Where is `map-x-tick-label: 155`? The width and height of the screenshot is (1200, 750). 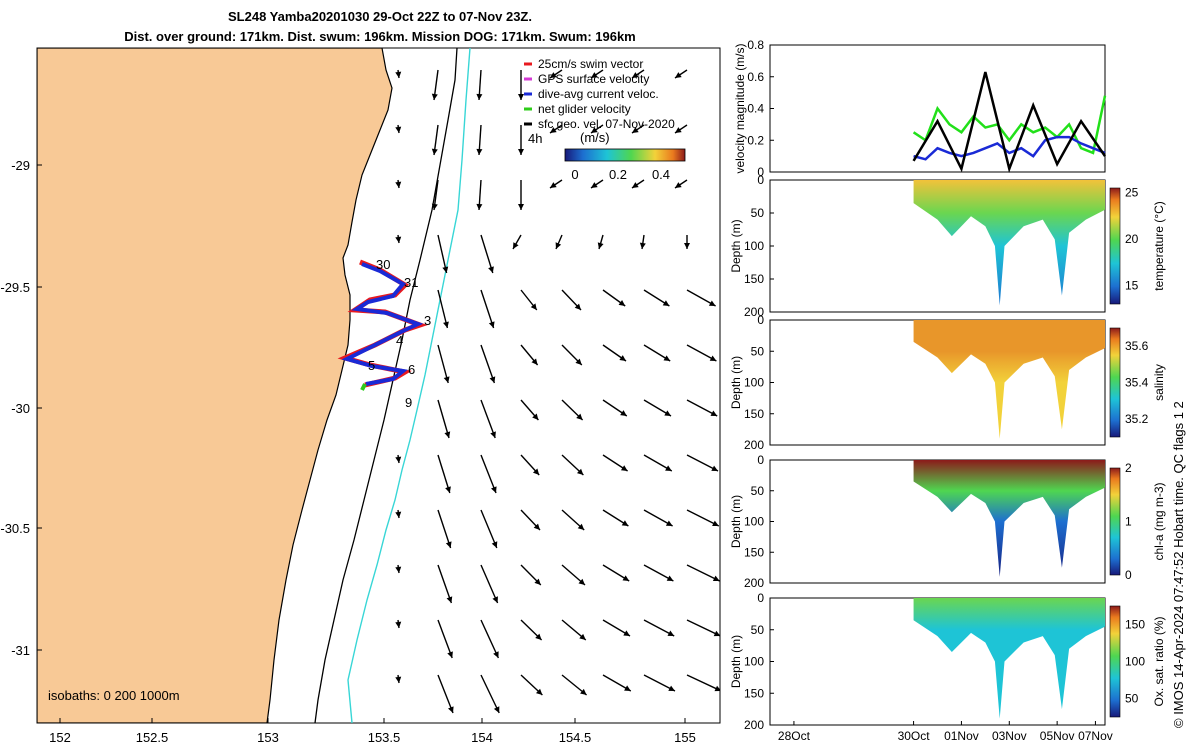
map-x-tick-label: 155 is located at coordinates (685, 737).